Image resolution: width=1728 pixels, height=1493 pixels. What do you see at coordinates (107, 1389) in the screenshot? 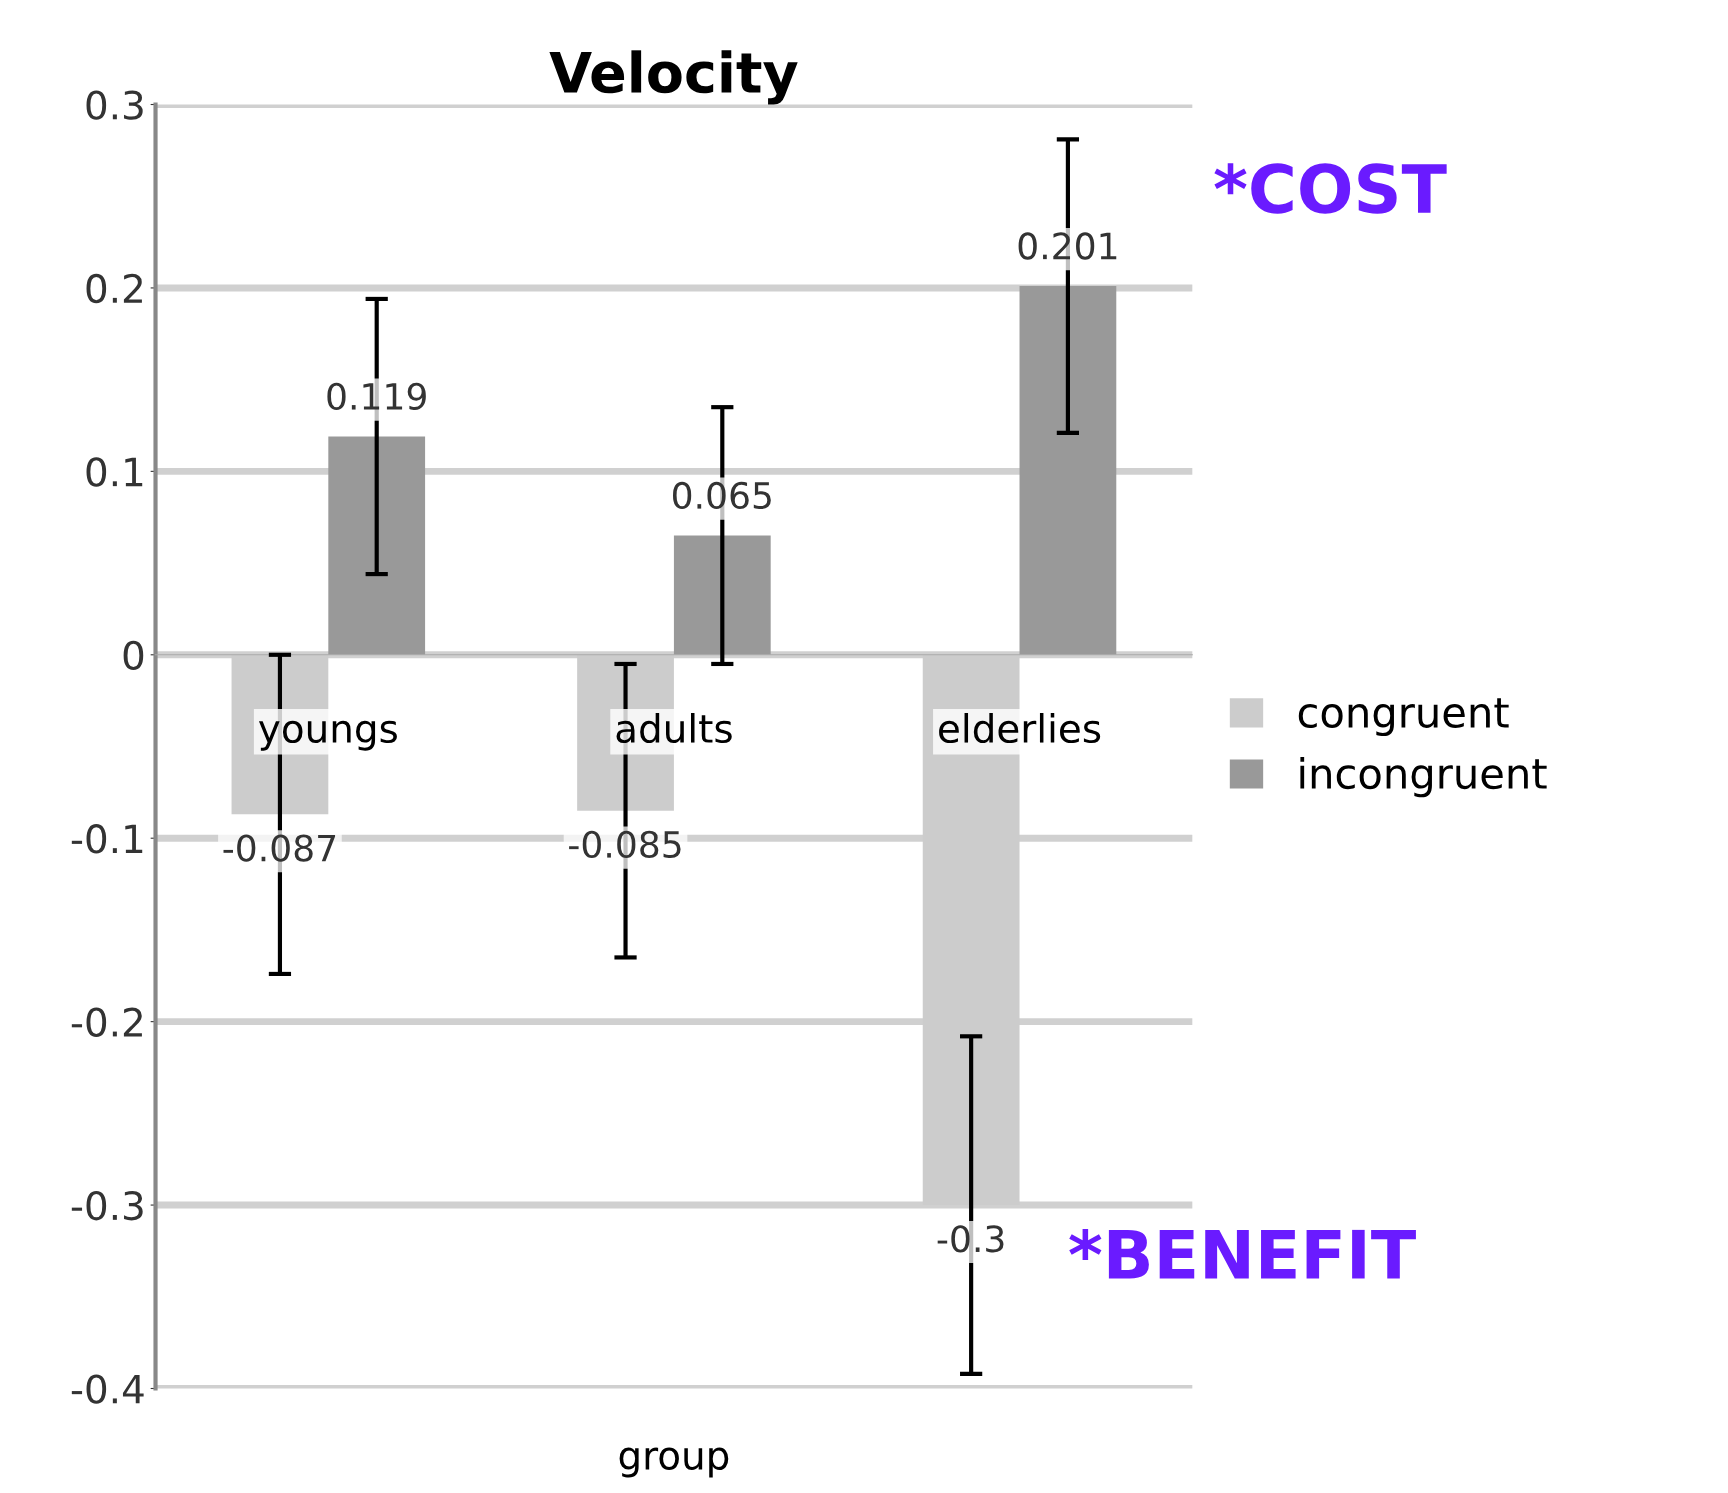
I see `y-tick-label: -0.4` at bounding box center [107, 1389].